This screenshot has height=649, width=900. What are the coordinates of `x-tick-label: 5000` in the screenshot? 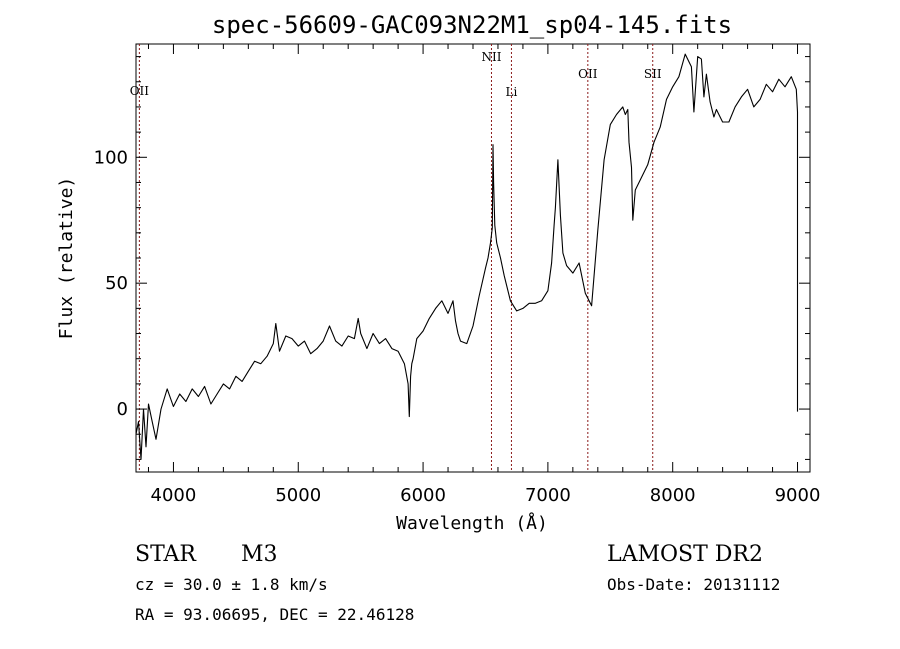 It's located at (298, 495).